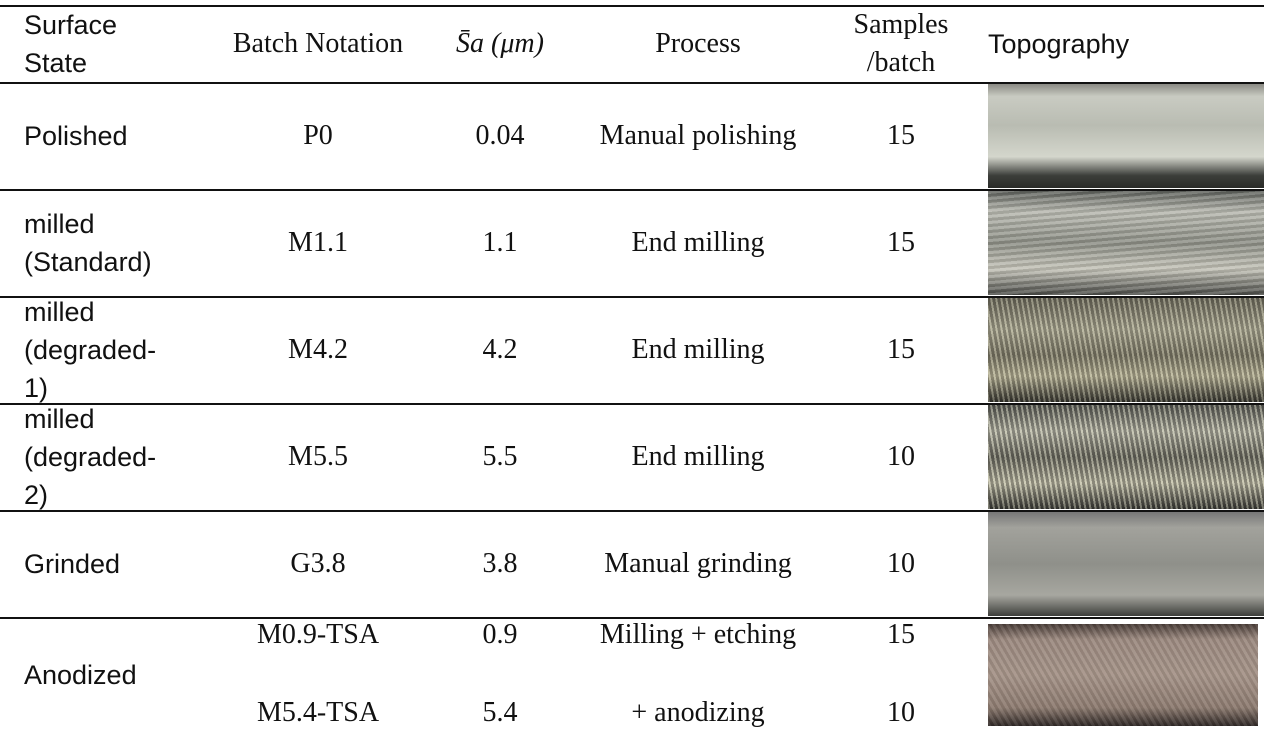 The height and width of the screenshot is (732, 1264). I want to click on table-cell: + anodizing, so click(698, 712).